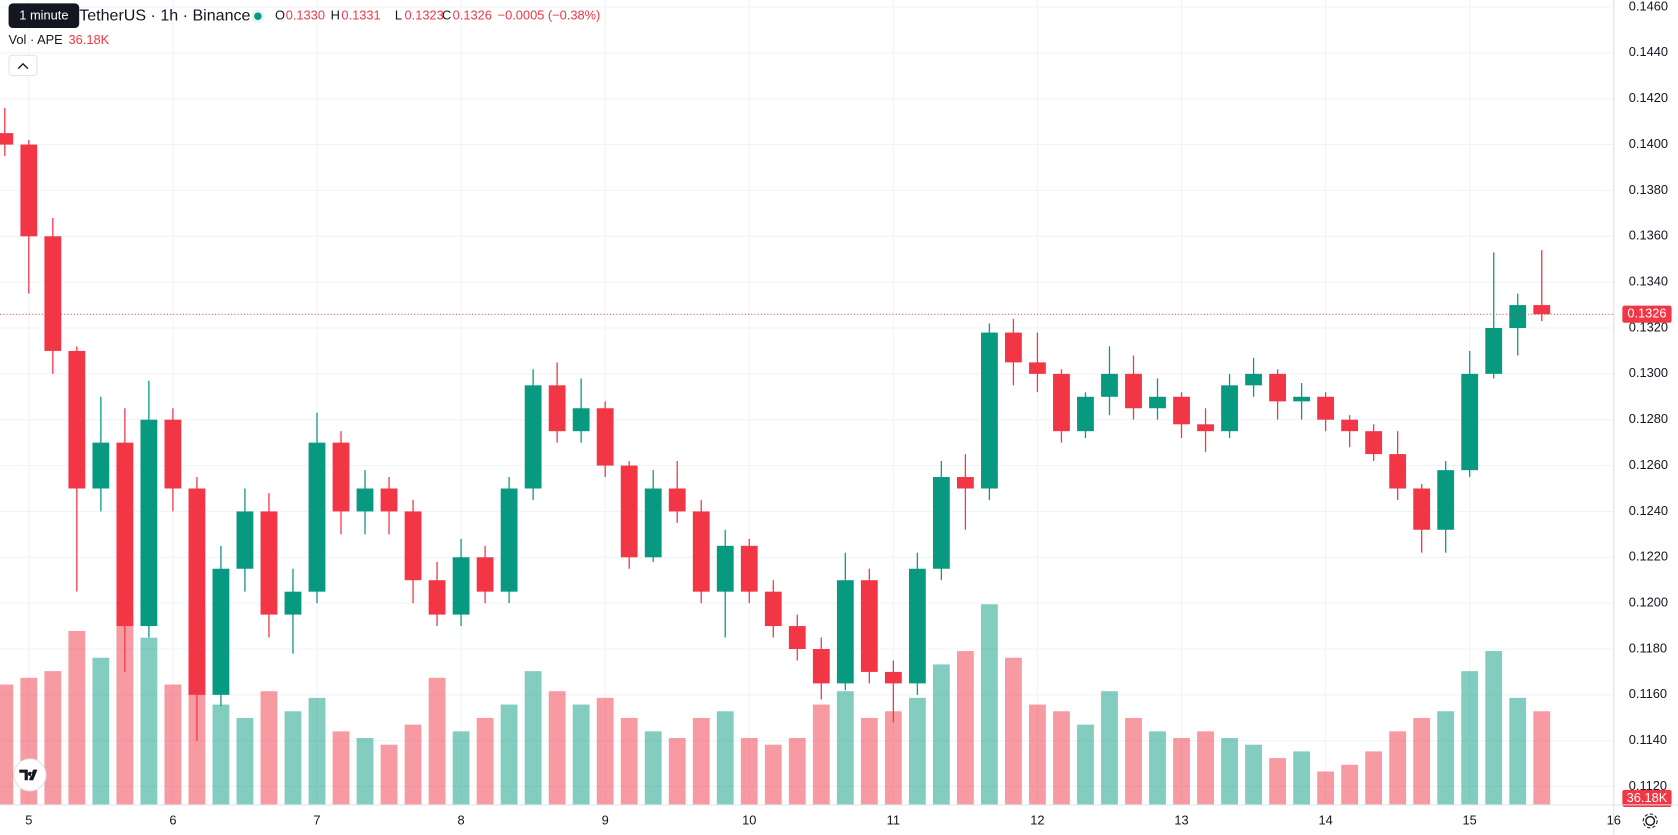 The height and width of the screenshot is (835, 1678). I want to click on ohlc-label: L, so click(398, 15).